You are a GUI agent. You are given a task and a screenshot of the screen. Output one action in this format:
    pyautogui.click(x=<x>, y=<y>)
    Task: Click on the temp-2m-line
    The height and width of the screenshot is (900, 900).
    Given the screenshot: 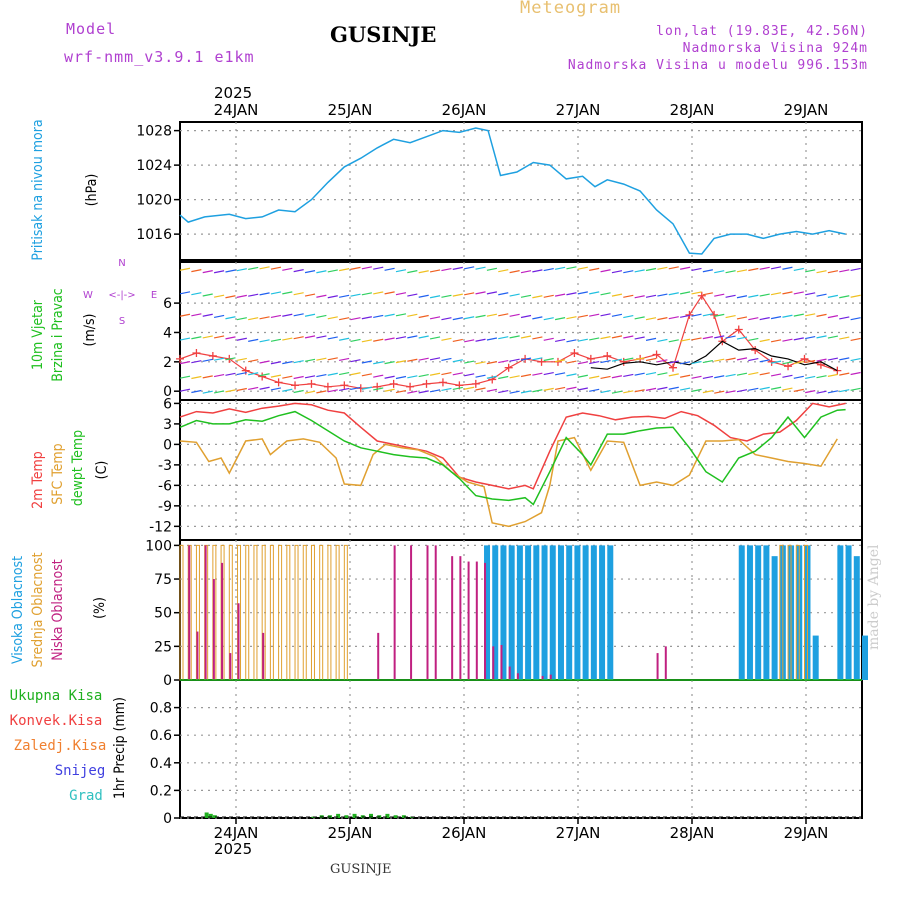 What is the action you would take?
    pyautogui.click(x=512, y=446)
    